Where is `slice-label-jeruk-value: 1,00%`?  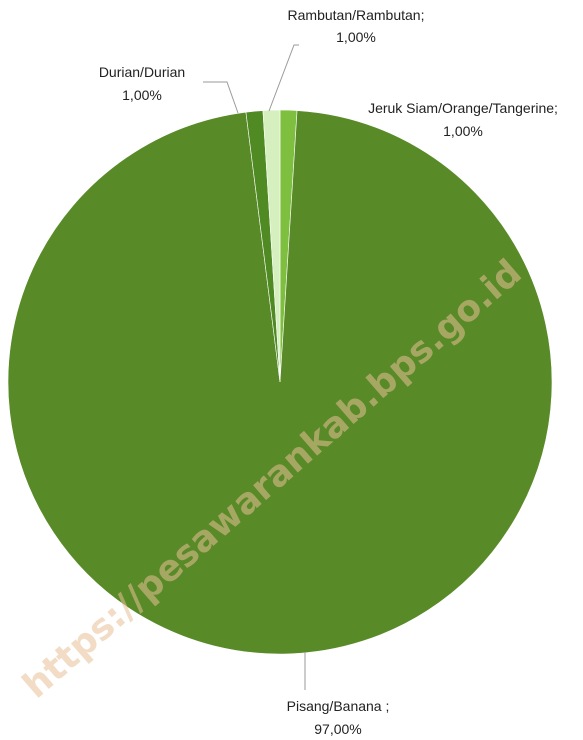
slice-label-jeruk-value: 1,00% is located at coordinates (463, 131).